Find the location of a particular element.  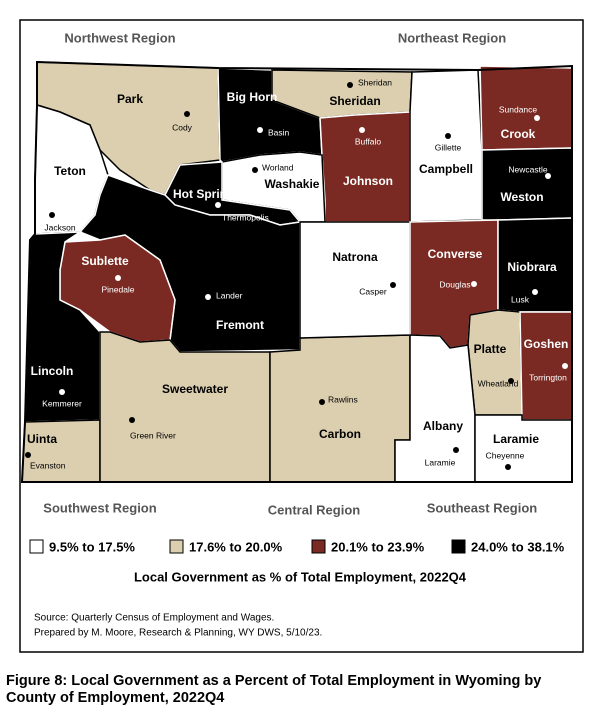

region-label: Southwest Region is located at coordinates (99, 507).